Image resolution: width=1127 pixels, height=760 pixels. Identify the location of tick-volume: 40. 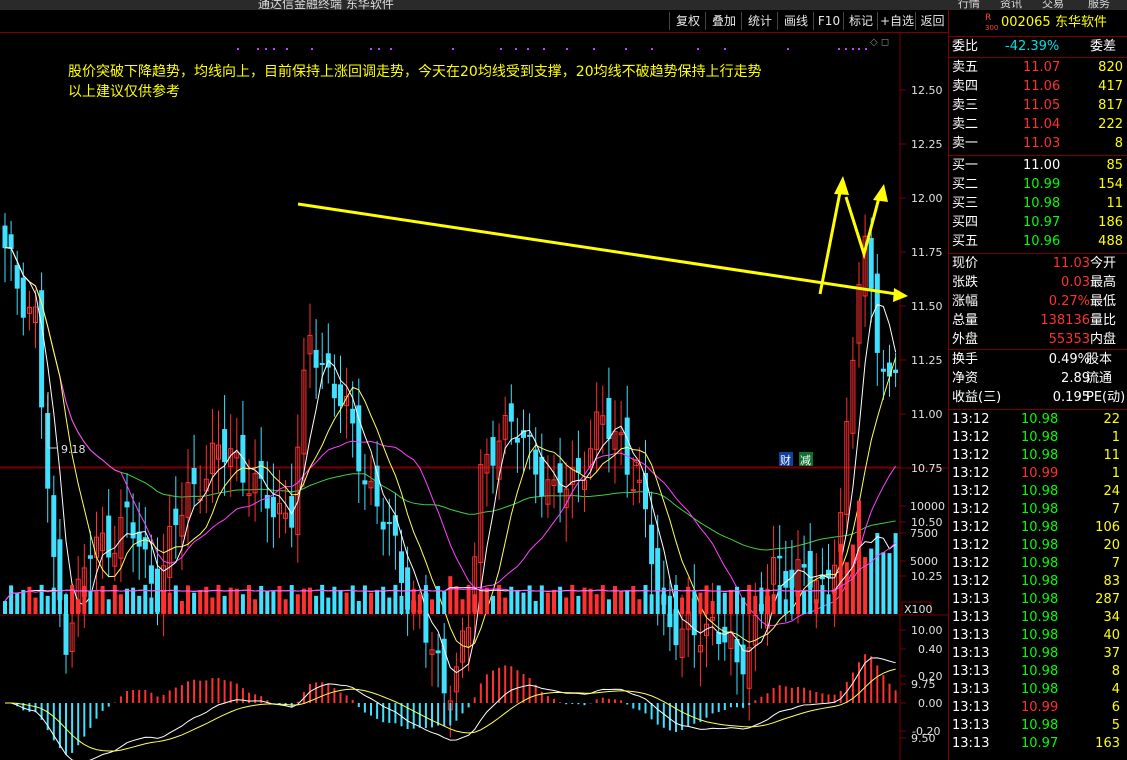
(1111, 635).